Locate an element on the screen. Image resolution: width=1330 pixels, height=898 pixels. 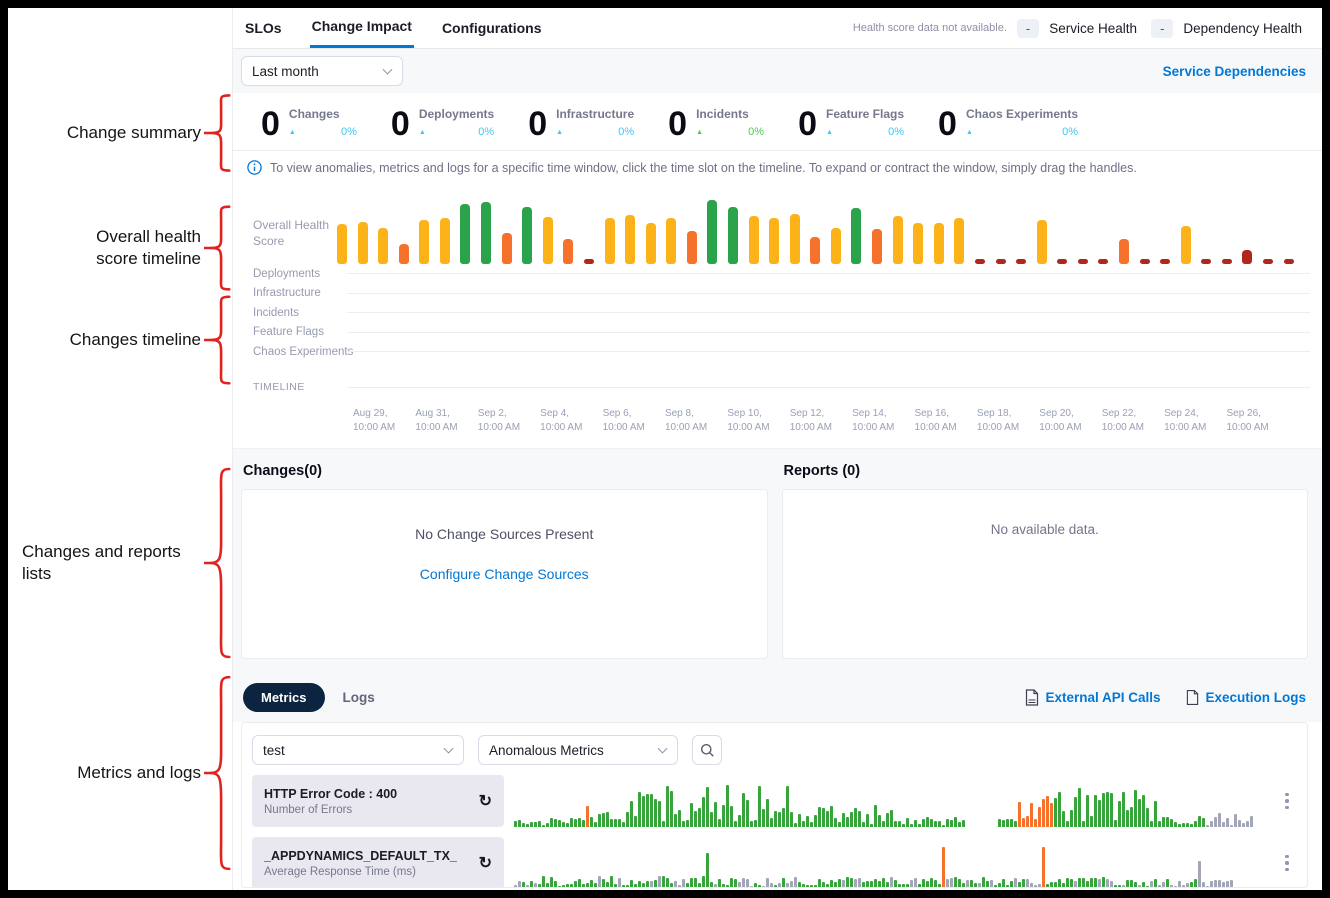
timeline-date: Sep 6, 10:00 AM is located at coordinates (623, 420).